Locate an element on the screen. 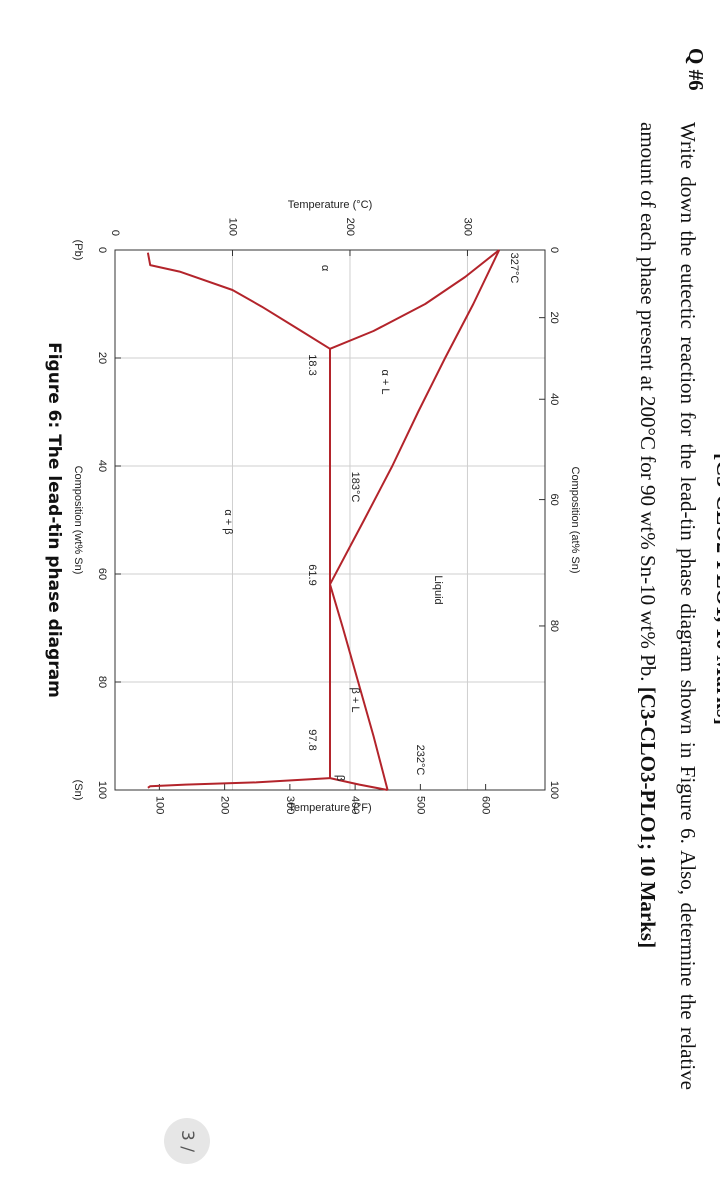  annotation: 183°C is located at coordinates (355, 487).